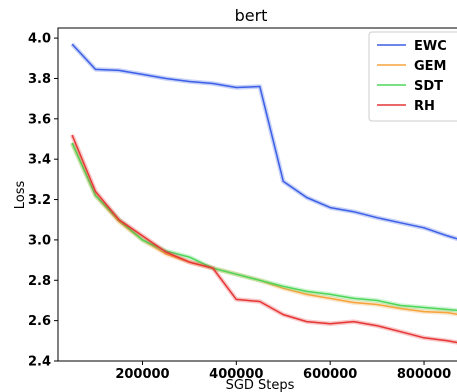  I want to click on y-tick-label: 2.4, so click(39, 362).